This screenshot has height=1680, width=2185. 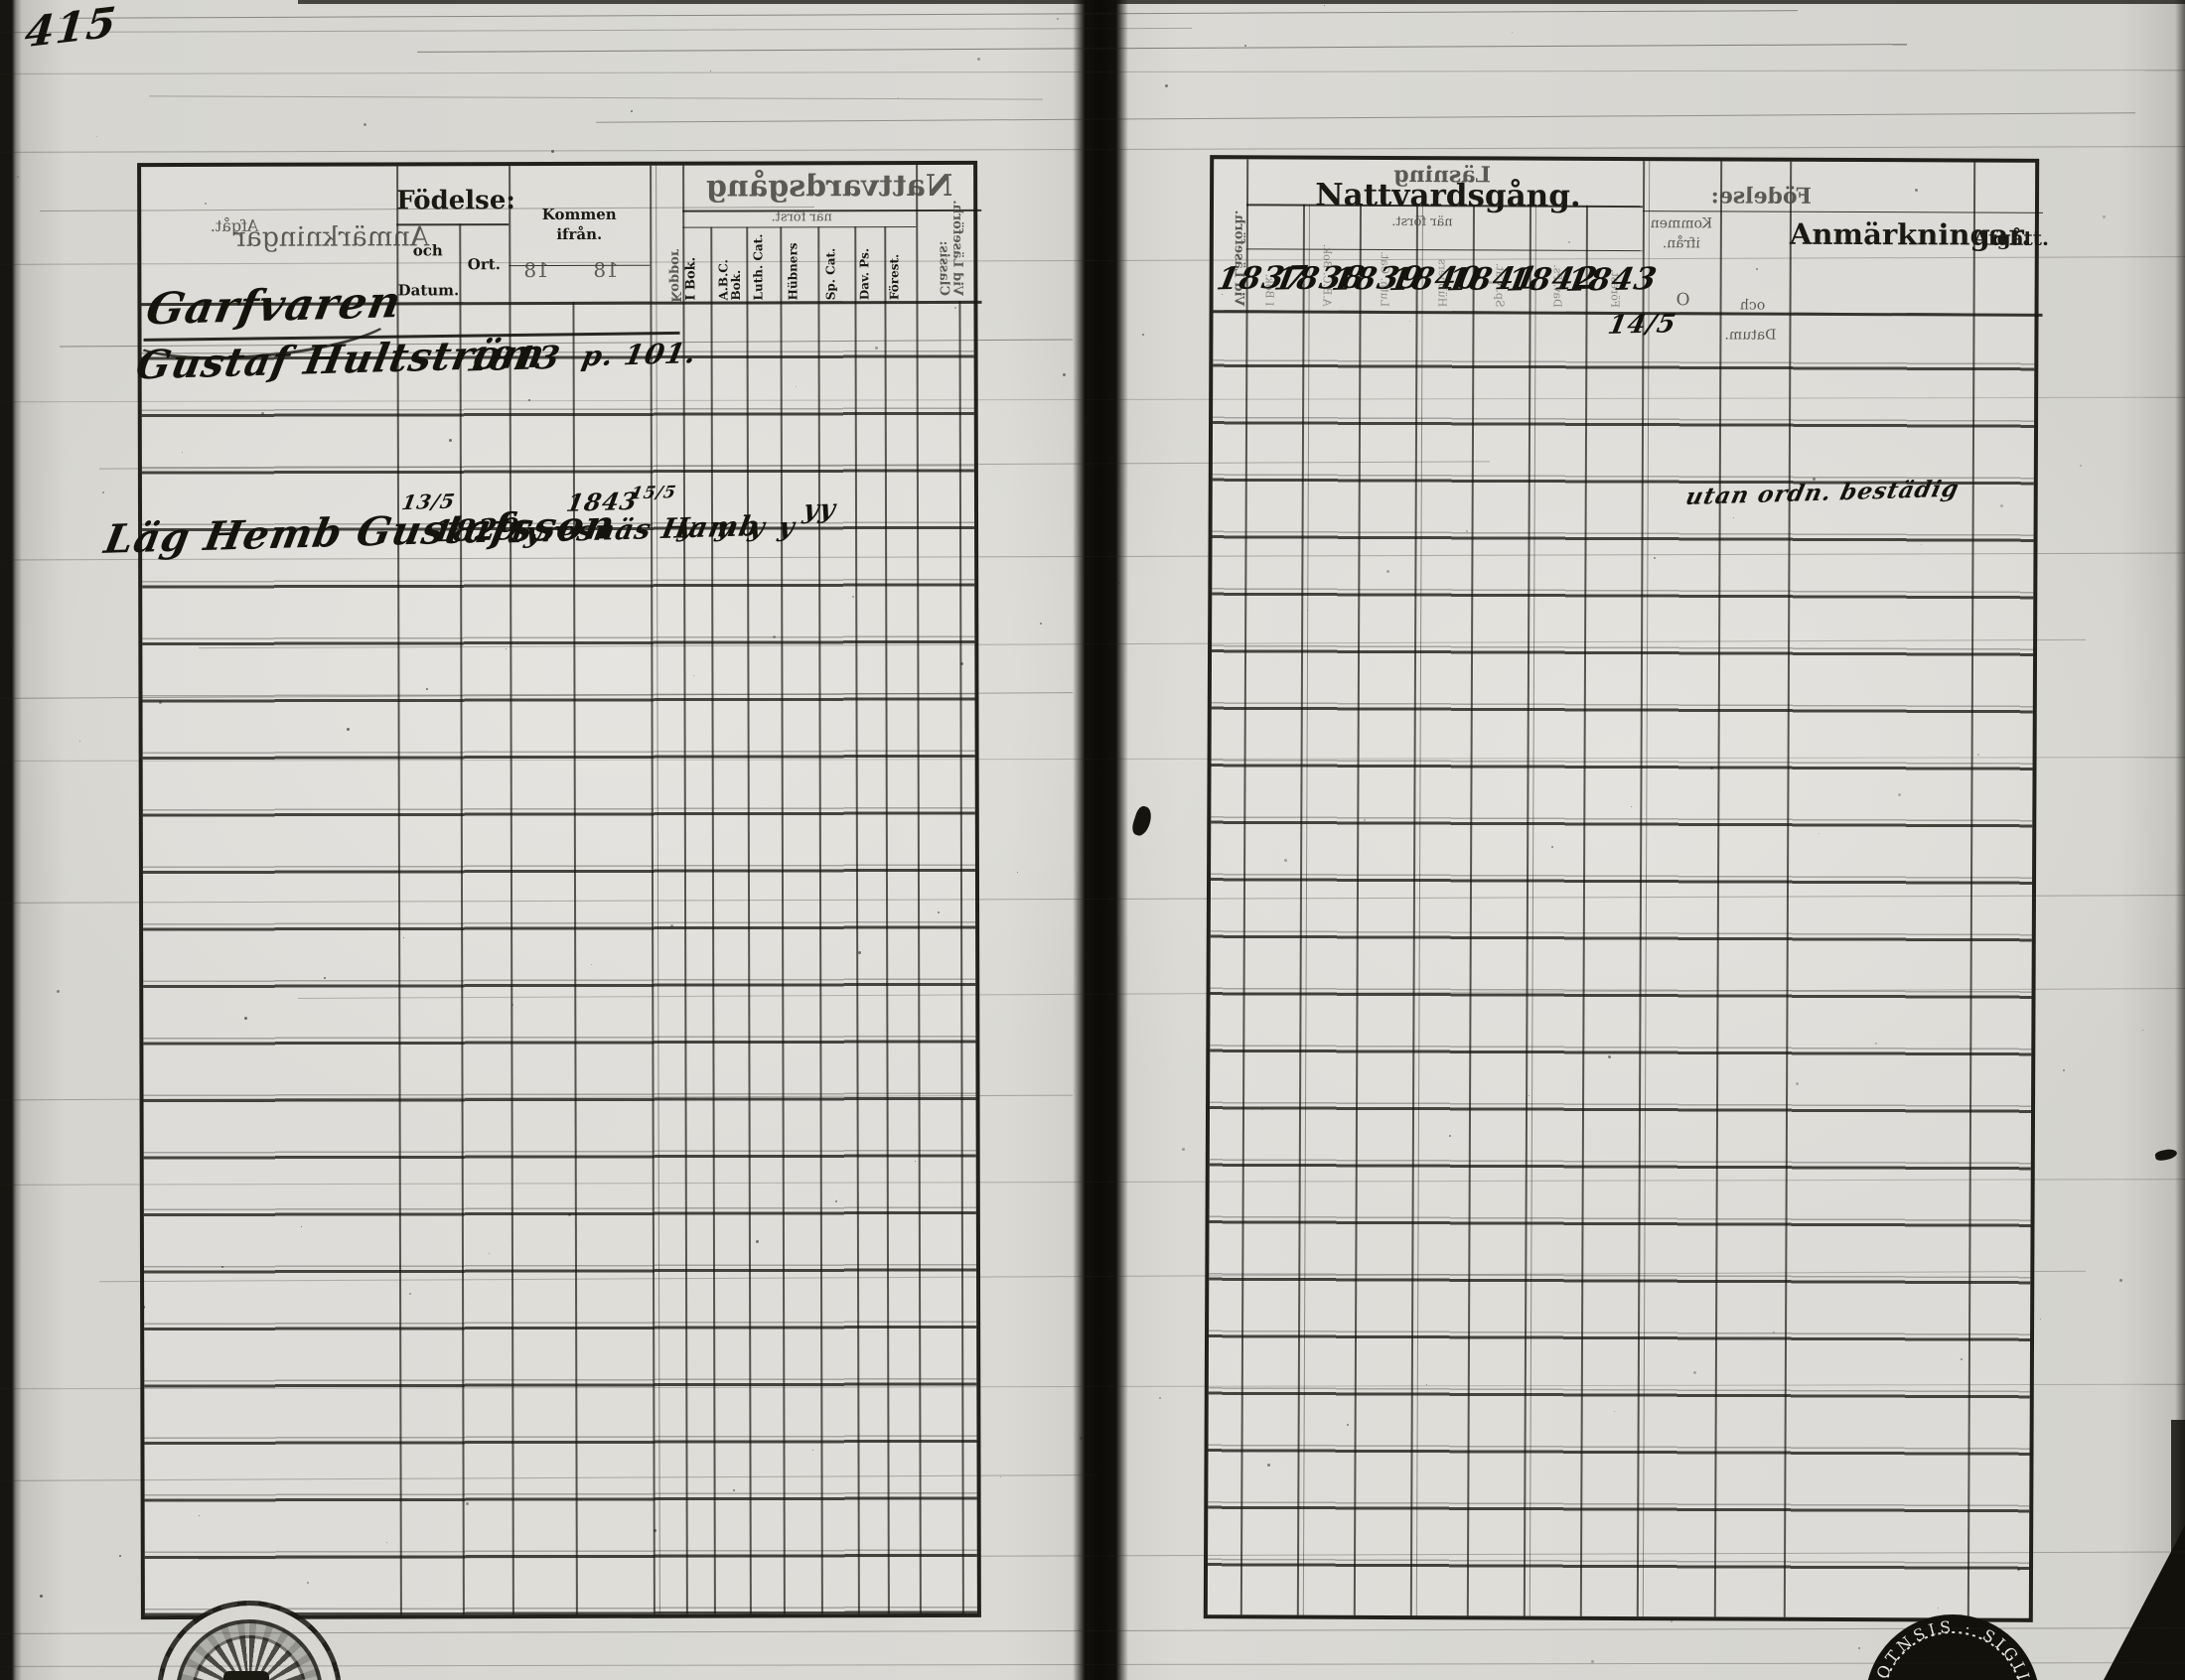 What do you see at coordinates (2180, 840) in the screenshot?
I see `scan-right-edge` at bounding box center [2180, 840].